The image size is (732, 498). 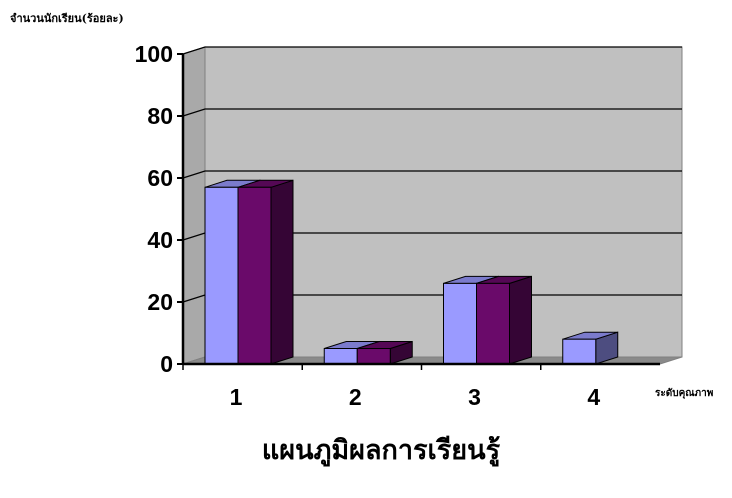 I want to click on x-axis-label: ระดับคุณภาพ, so click(x=684, y=393).